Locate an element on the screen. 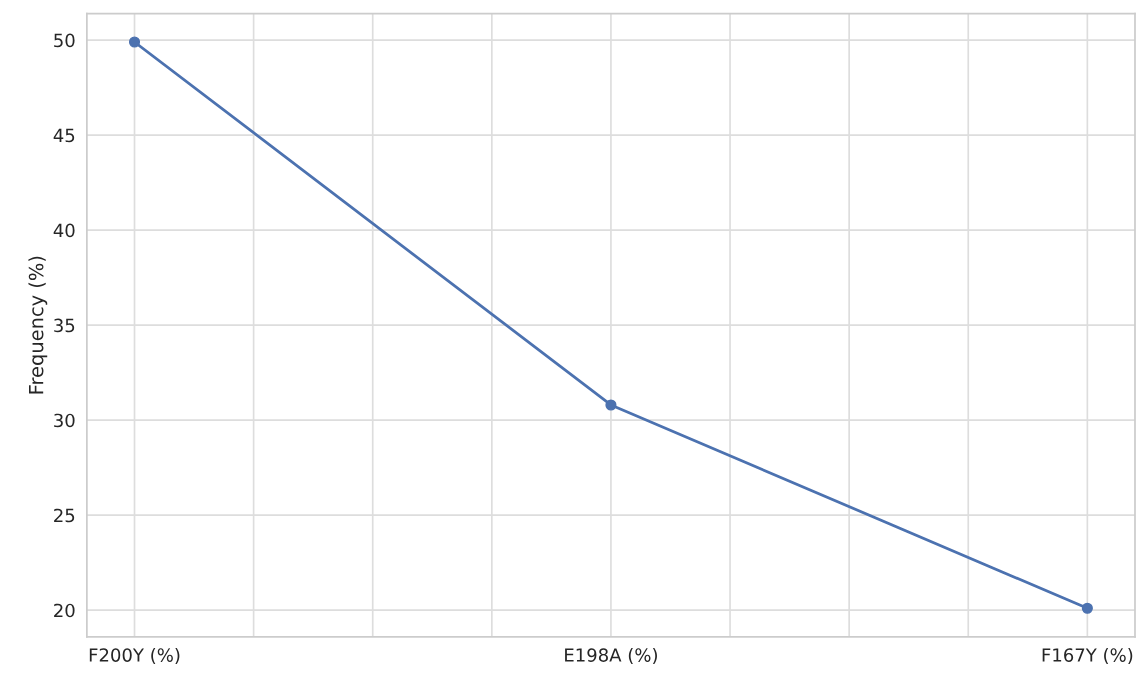  y-tick-label: 45 is located at coordinates (64, 135).